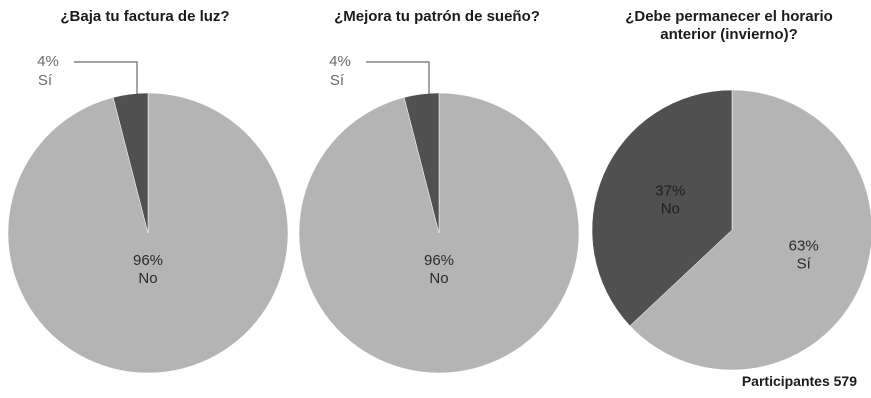 The image size is (871, 398). Describe the element at coordinates (670, 190) in the screenshot. I see `slice-value-label: 37%` at that location.